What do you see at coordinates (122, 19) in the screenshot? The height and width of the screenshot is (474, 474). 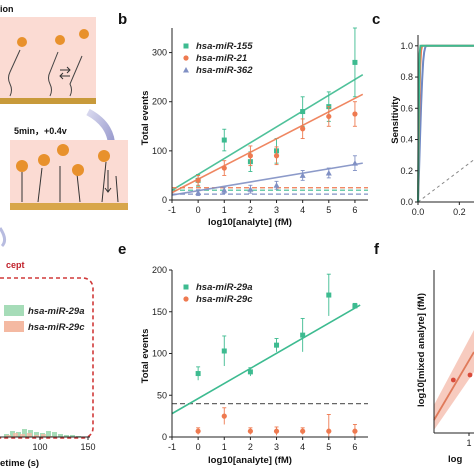 I see `panel-label-b: b` at bounding box center [122, 19].